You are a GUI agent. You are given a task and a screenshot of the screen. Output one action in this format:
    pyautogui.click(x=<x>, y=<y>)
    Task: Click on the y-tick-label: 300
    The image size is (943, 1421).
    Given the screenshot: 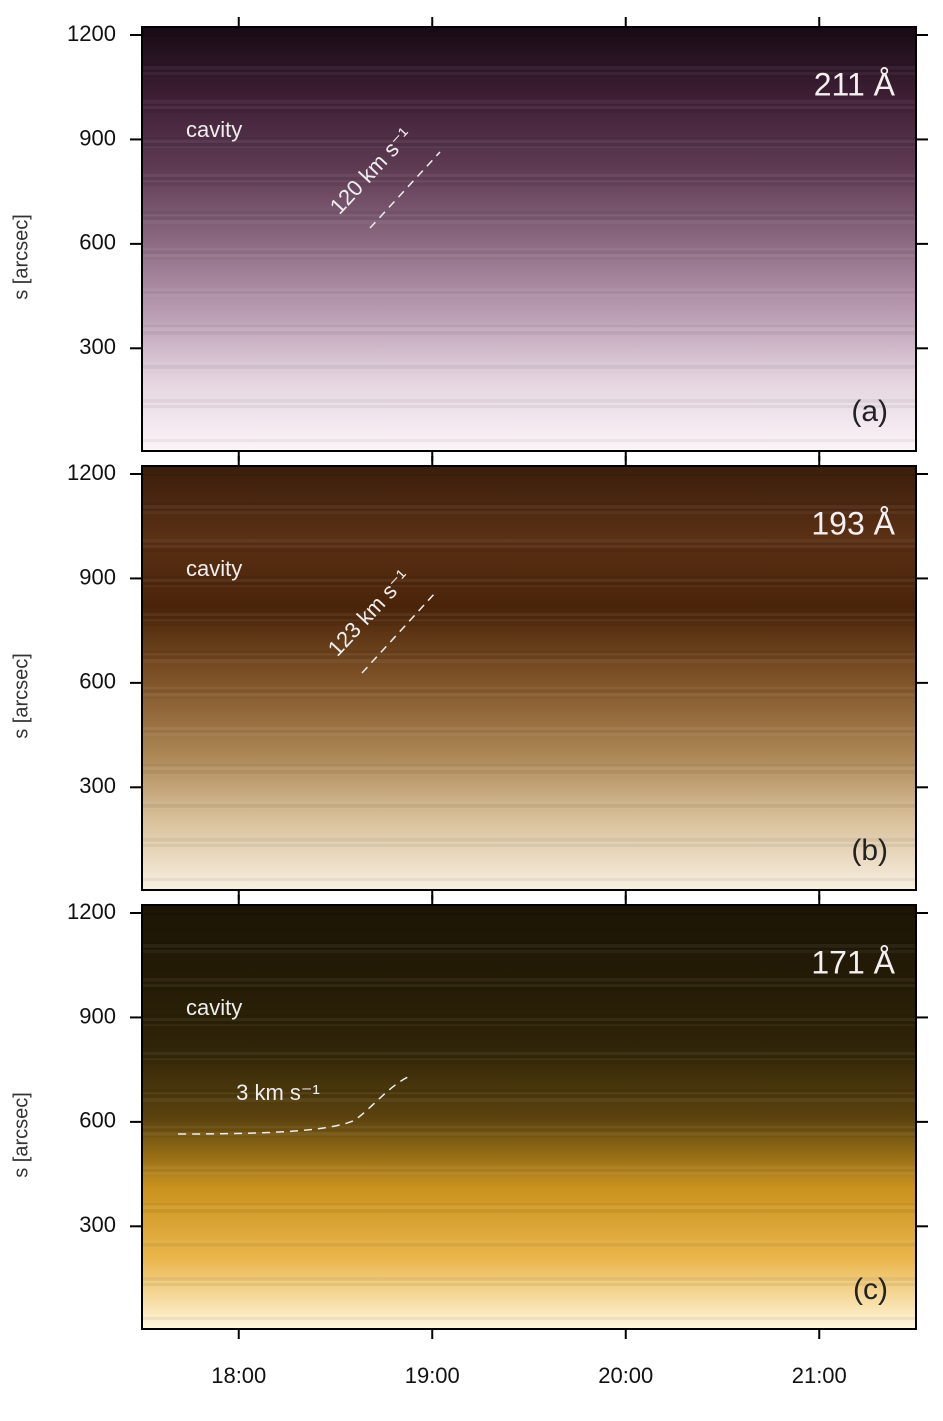 What is the action you would take?
    pyautogui.click(x=97, y=1224)
    